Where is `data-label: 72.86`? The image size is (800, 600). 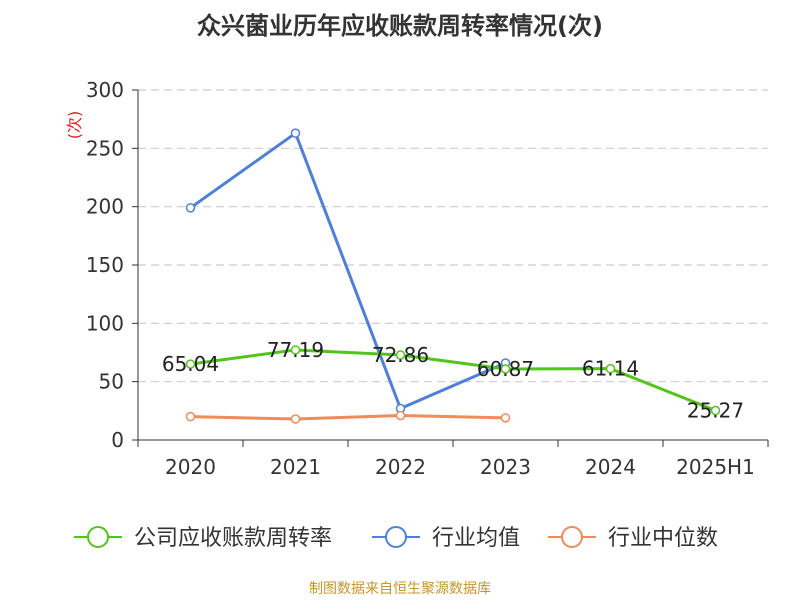 data-label: 72.86 is located at coordinates (400, 355).